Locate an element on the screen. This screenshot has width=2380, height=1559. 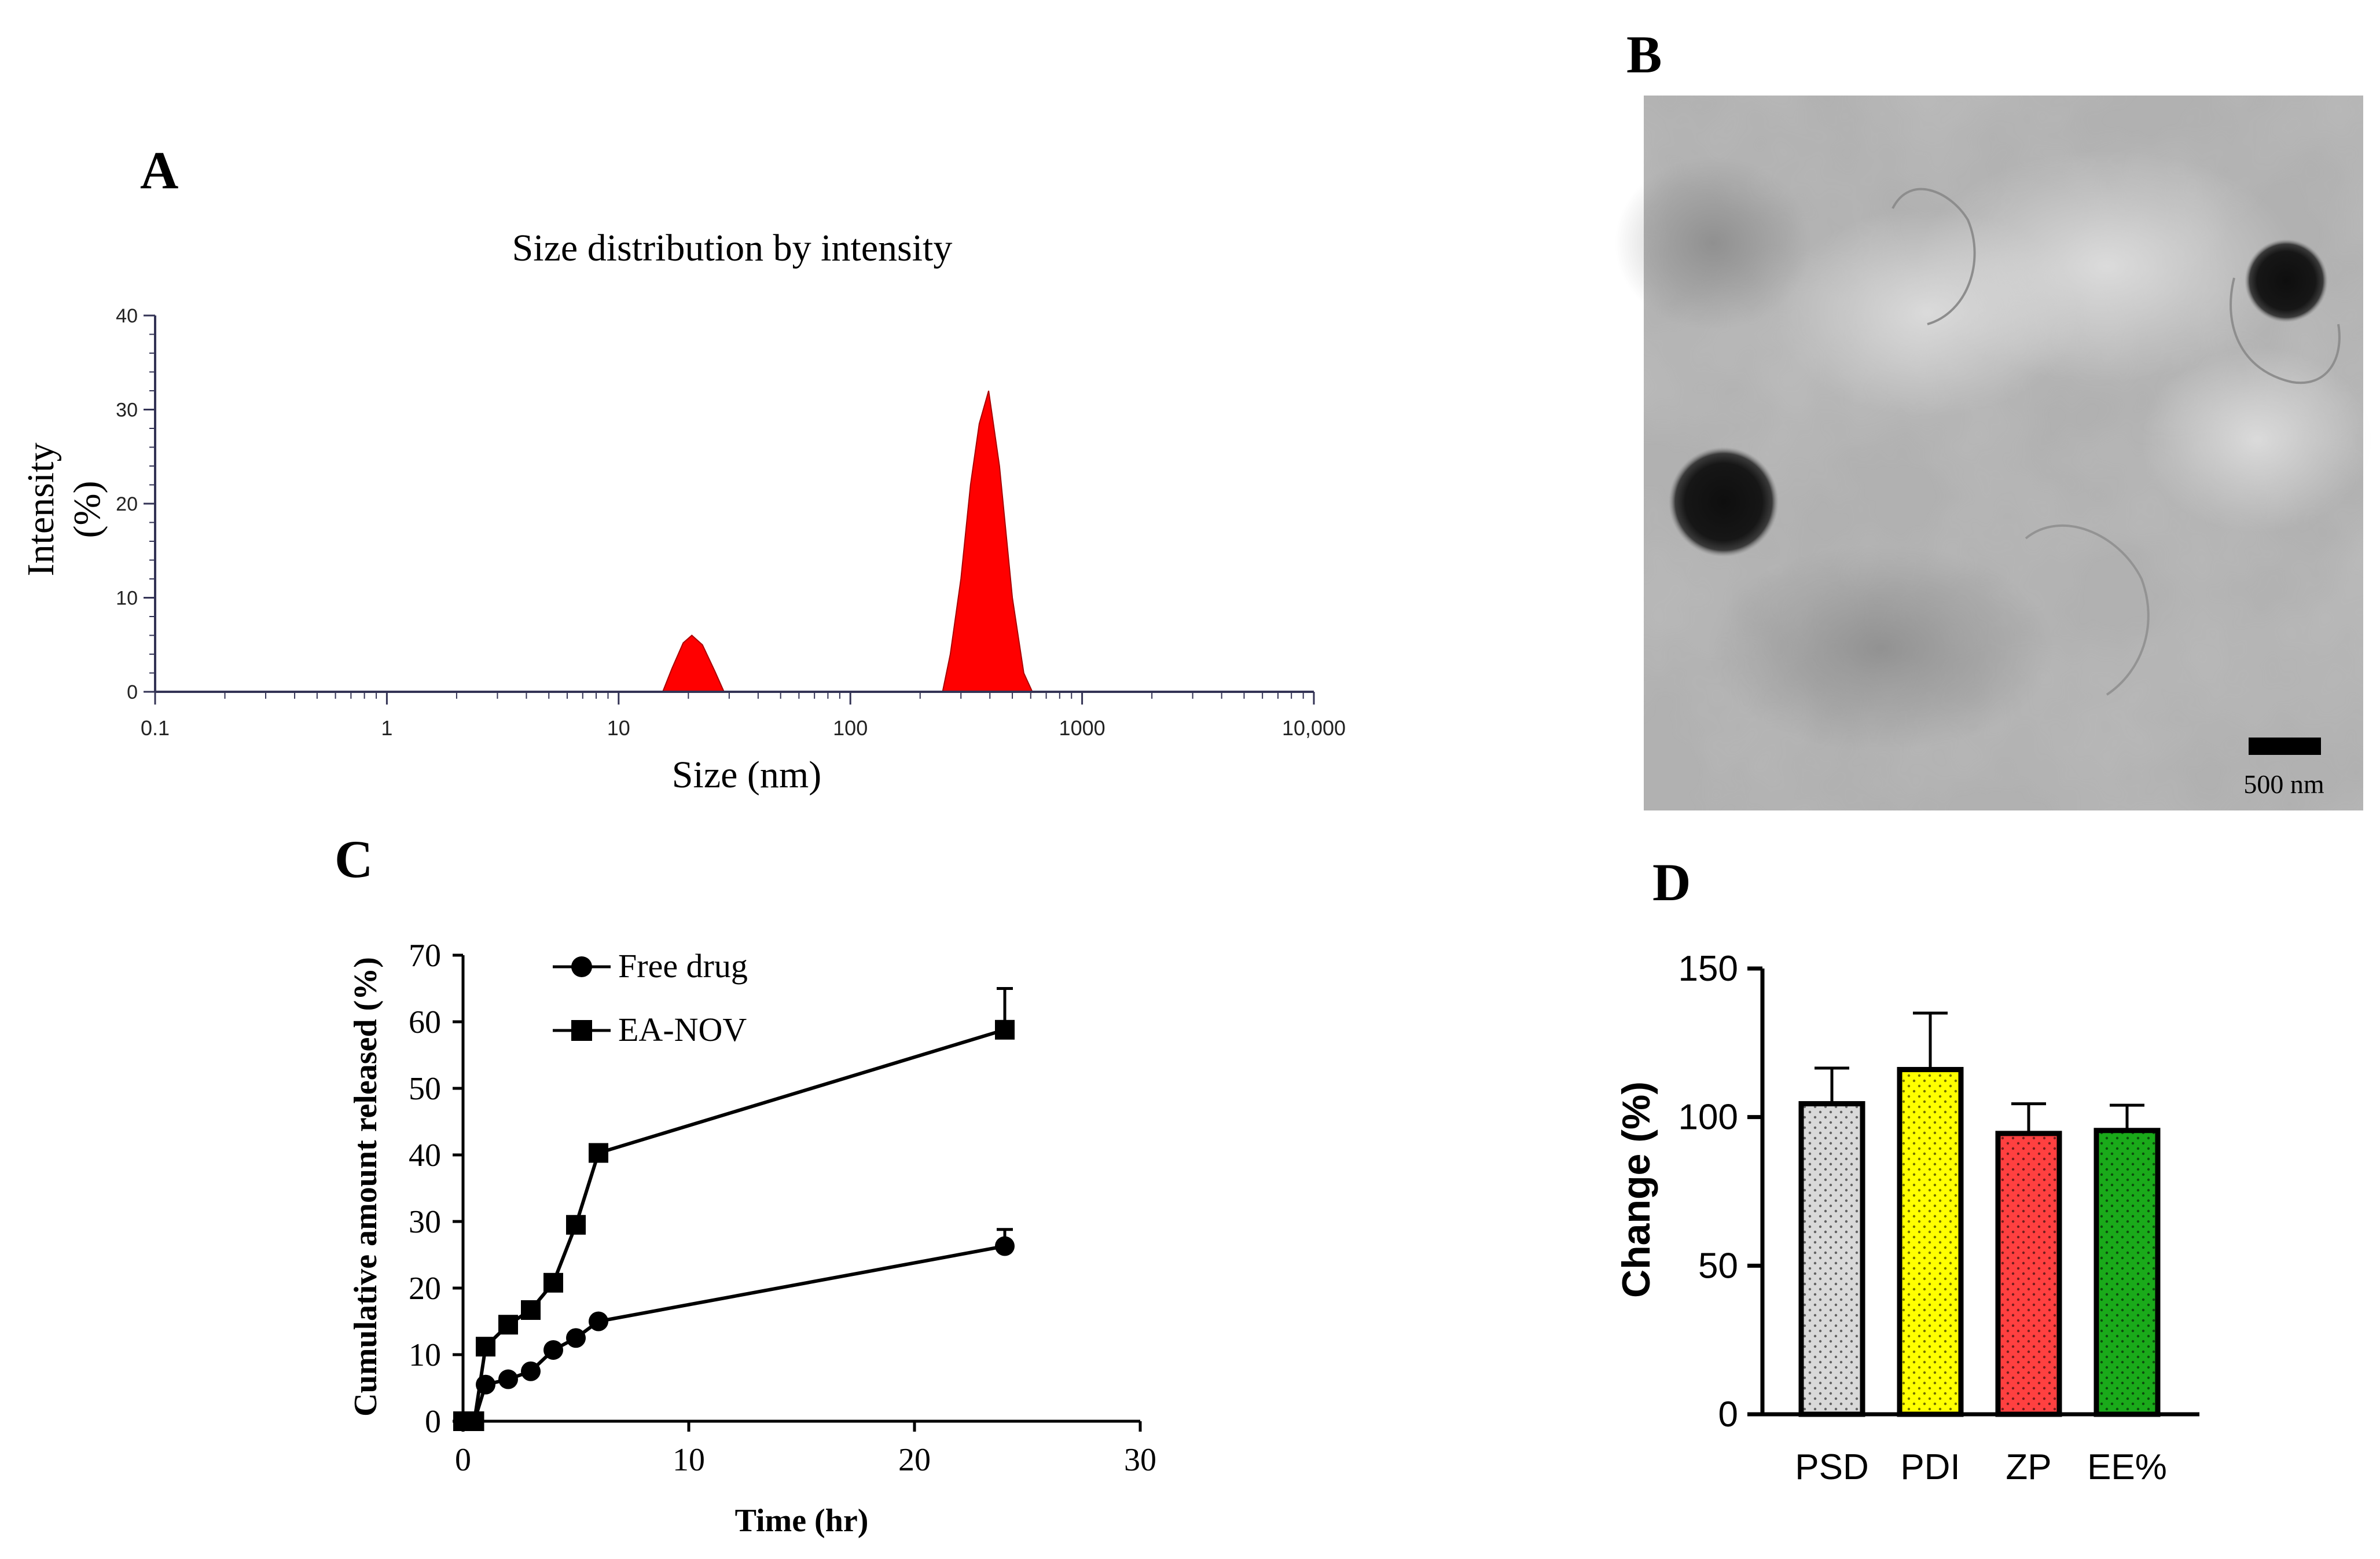
x-tick-label: 100 is located at coordinates (851, 728).